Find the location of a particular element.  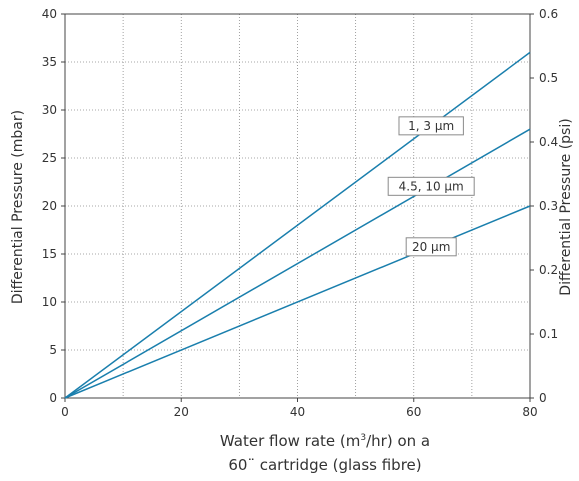

series-label-2: 4.5, 10 µm is located at coordinates (431, 186).